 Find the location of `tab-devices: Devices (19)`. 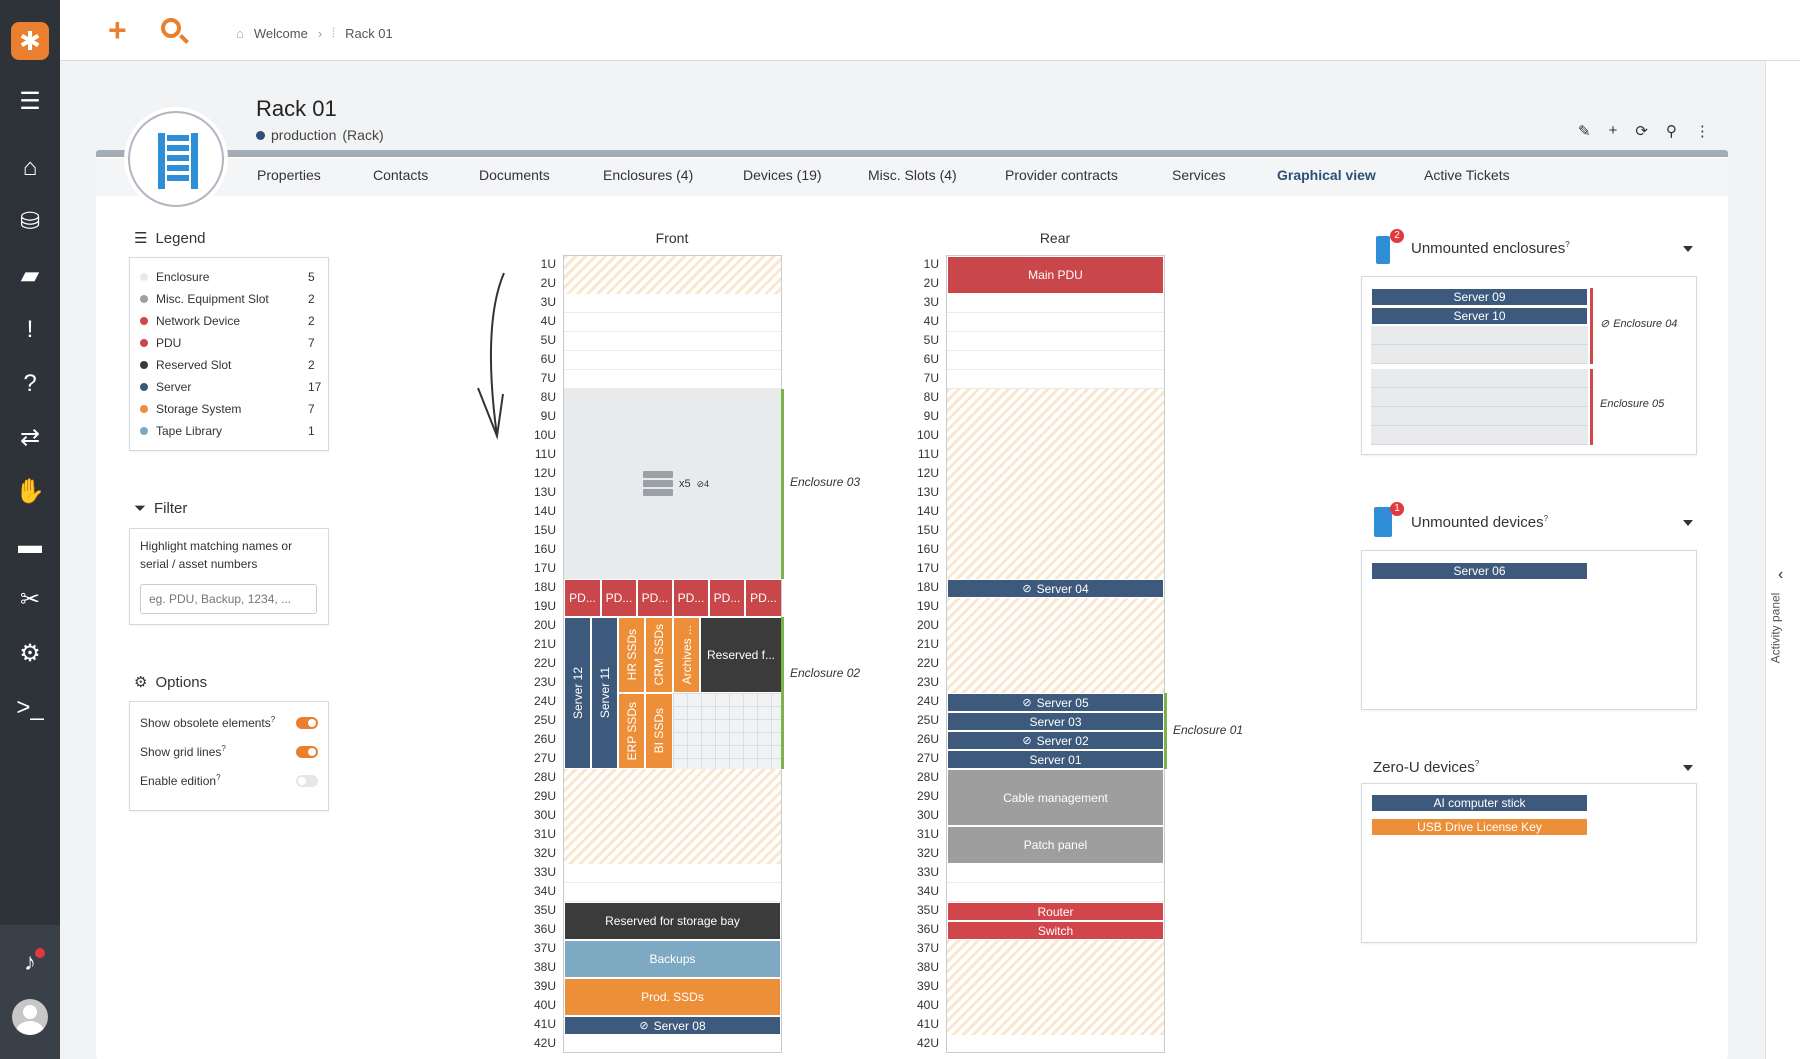

tab-devices: Devices (19) is located at coordinates (782, 175).